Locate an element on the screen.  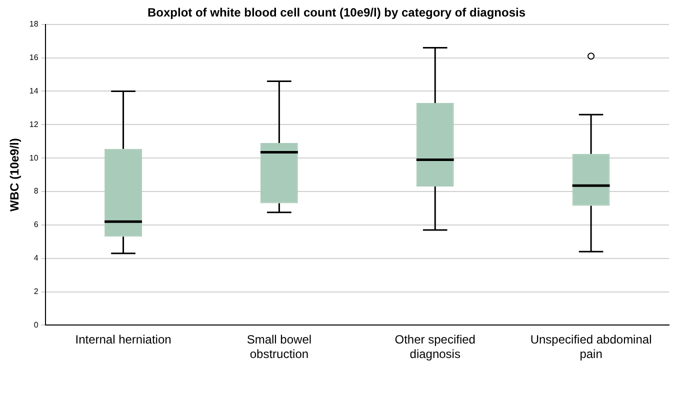
x-tick-label: Internal herniation is located at coordinates (123, 339).